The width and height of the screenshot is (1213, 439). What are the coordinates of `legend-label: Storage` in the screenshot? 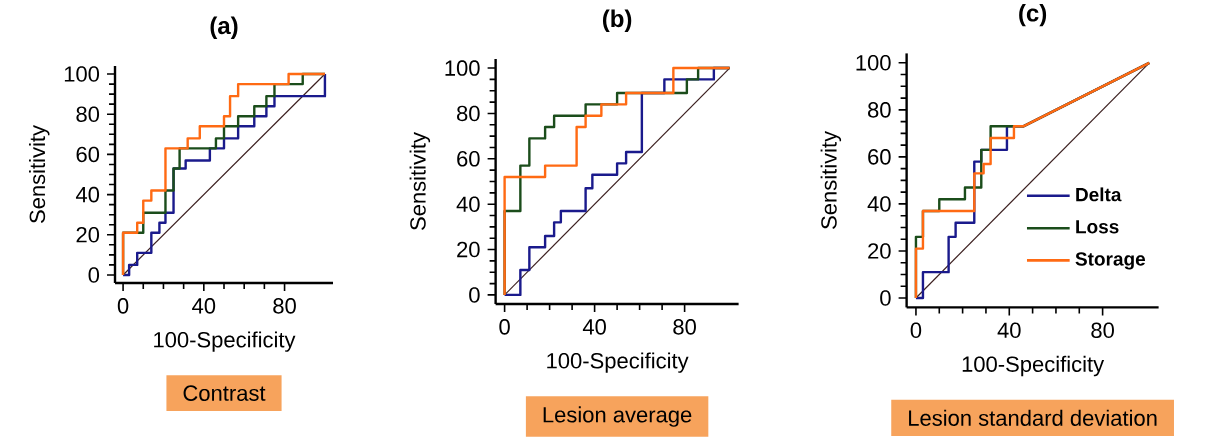 It's located at (1110, 261).